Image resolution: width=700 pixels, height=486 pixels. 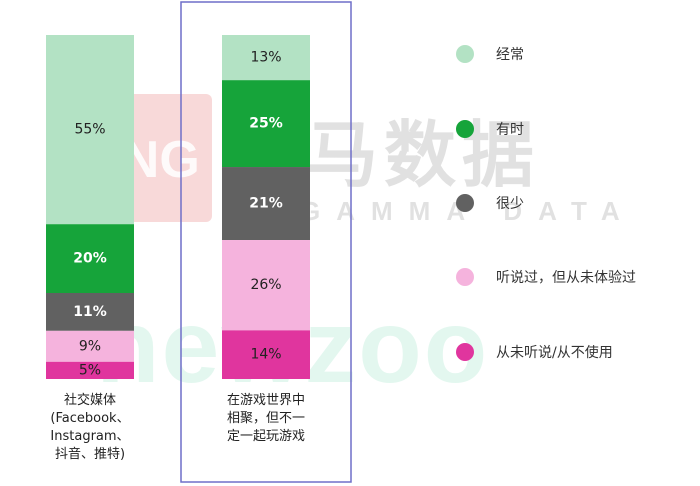 I want to click on bar-value-label: 21%, so click(x=266, y=204).